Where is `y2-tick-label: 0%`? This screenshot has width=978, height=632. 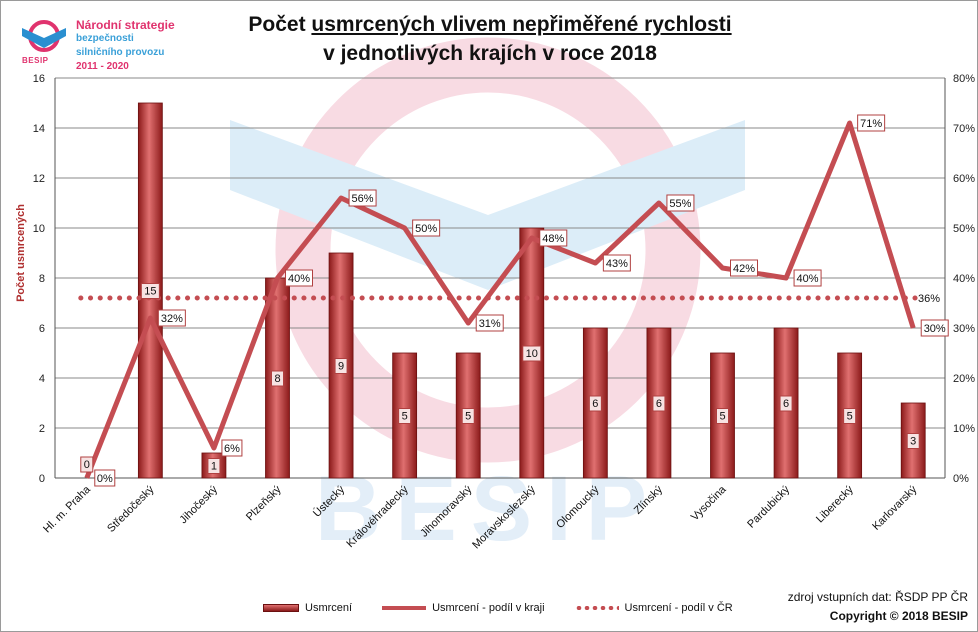
y2-tick-label: 0% is located at coordinates (961, 479).